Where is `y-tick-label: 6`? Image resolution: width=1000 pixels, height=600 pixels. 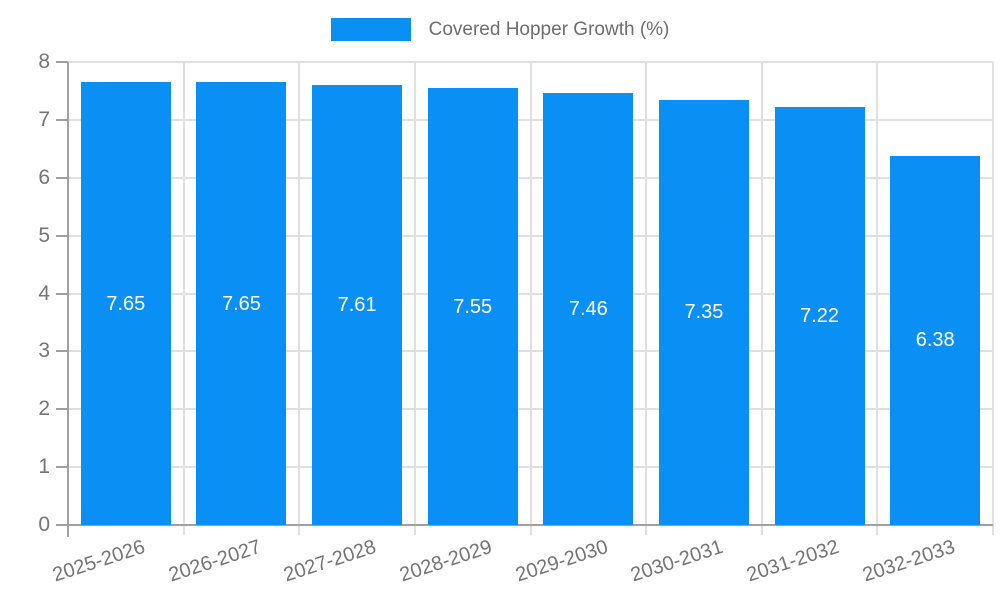 y-tick-label: 6 is located at coordinates (44, 177).